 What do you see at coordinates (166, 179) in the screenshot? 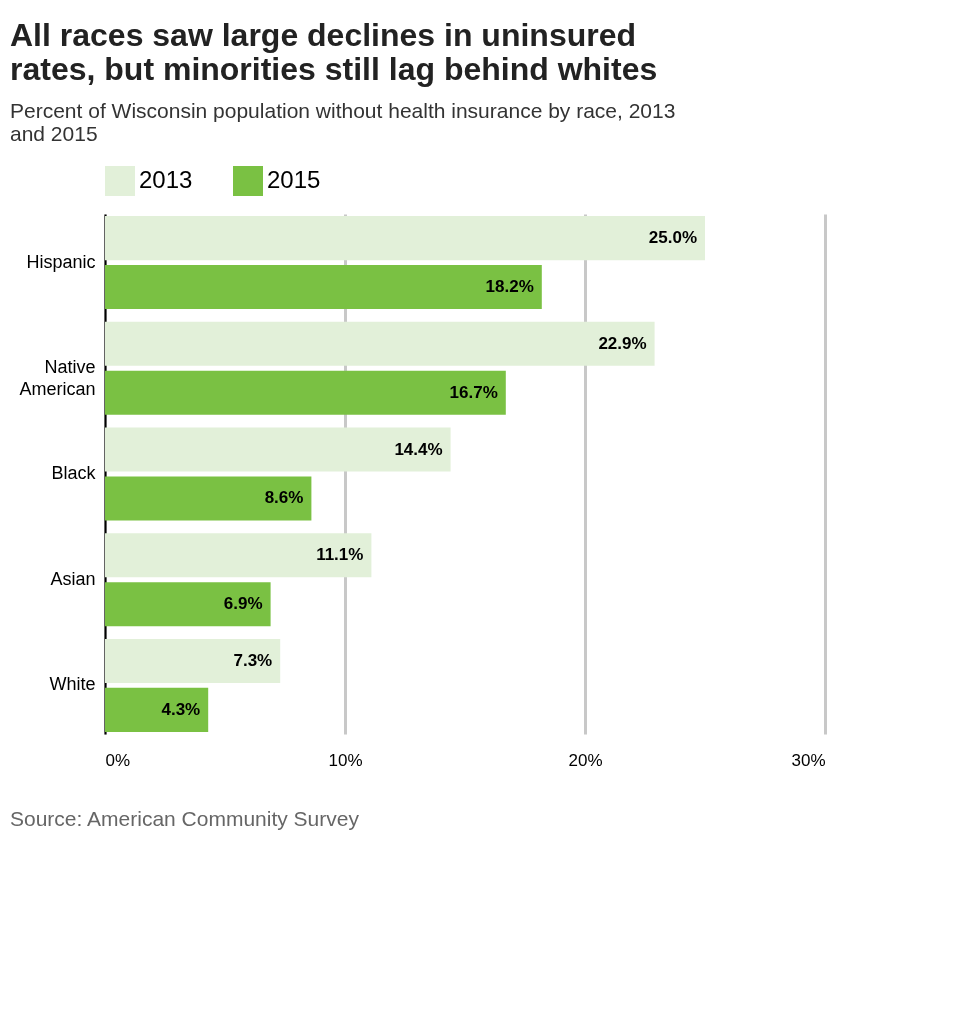
I see `legend-label: 2013` at bounding box center [166, 179].